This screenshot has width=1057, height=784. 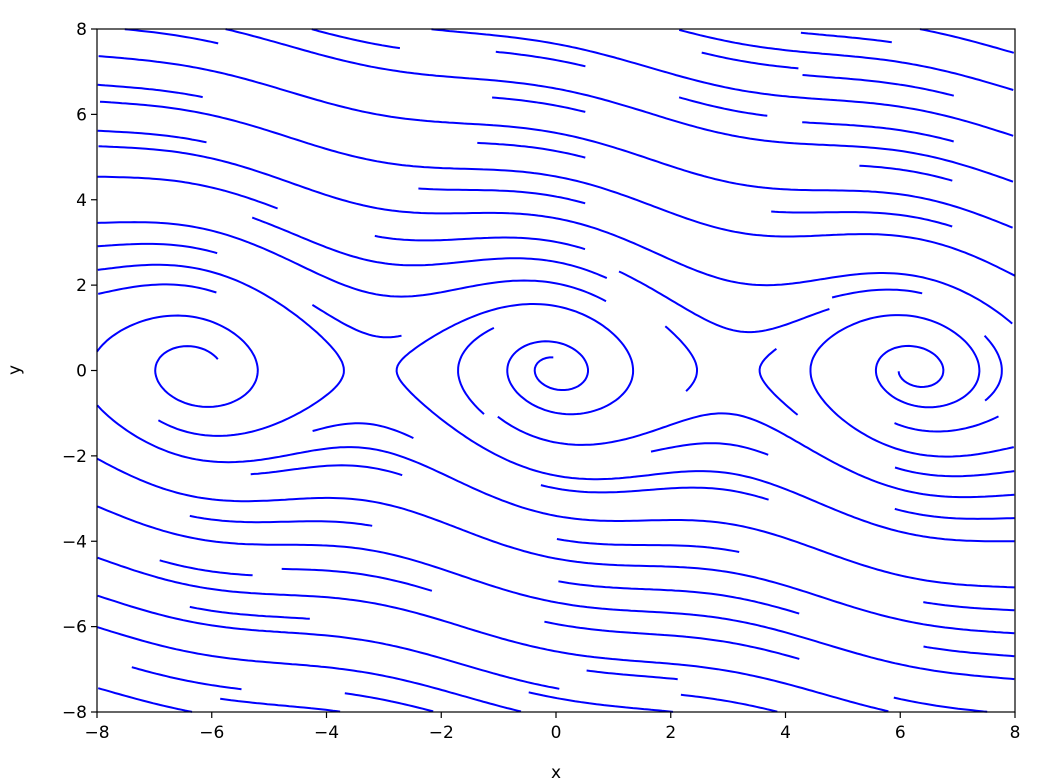 I want to click on y-tick-label: −8, so click(x=74, y=713).